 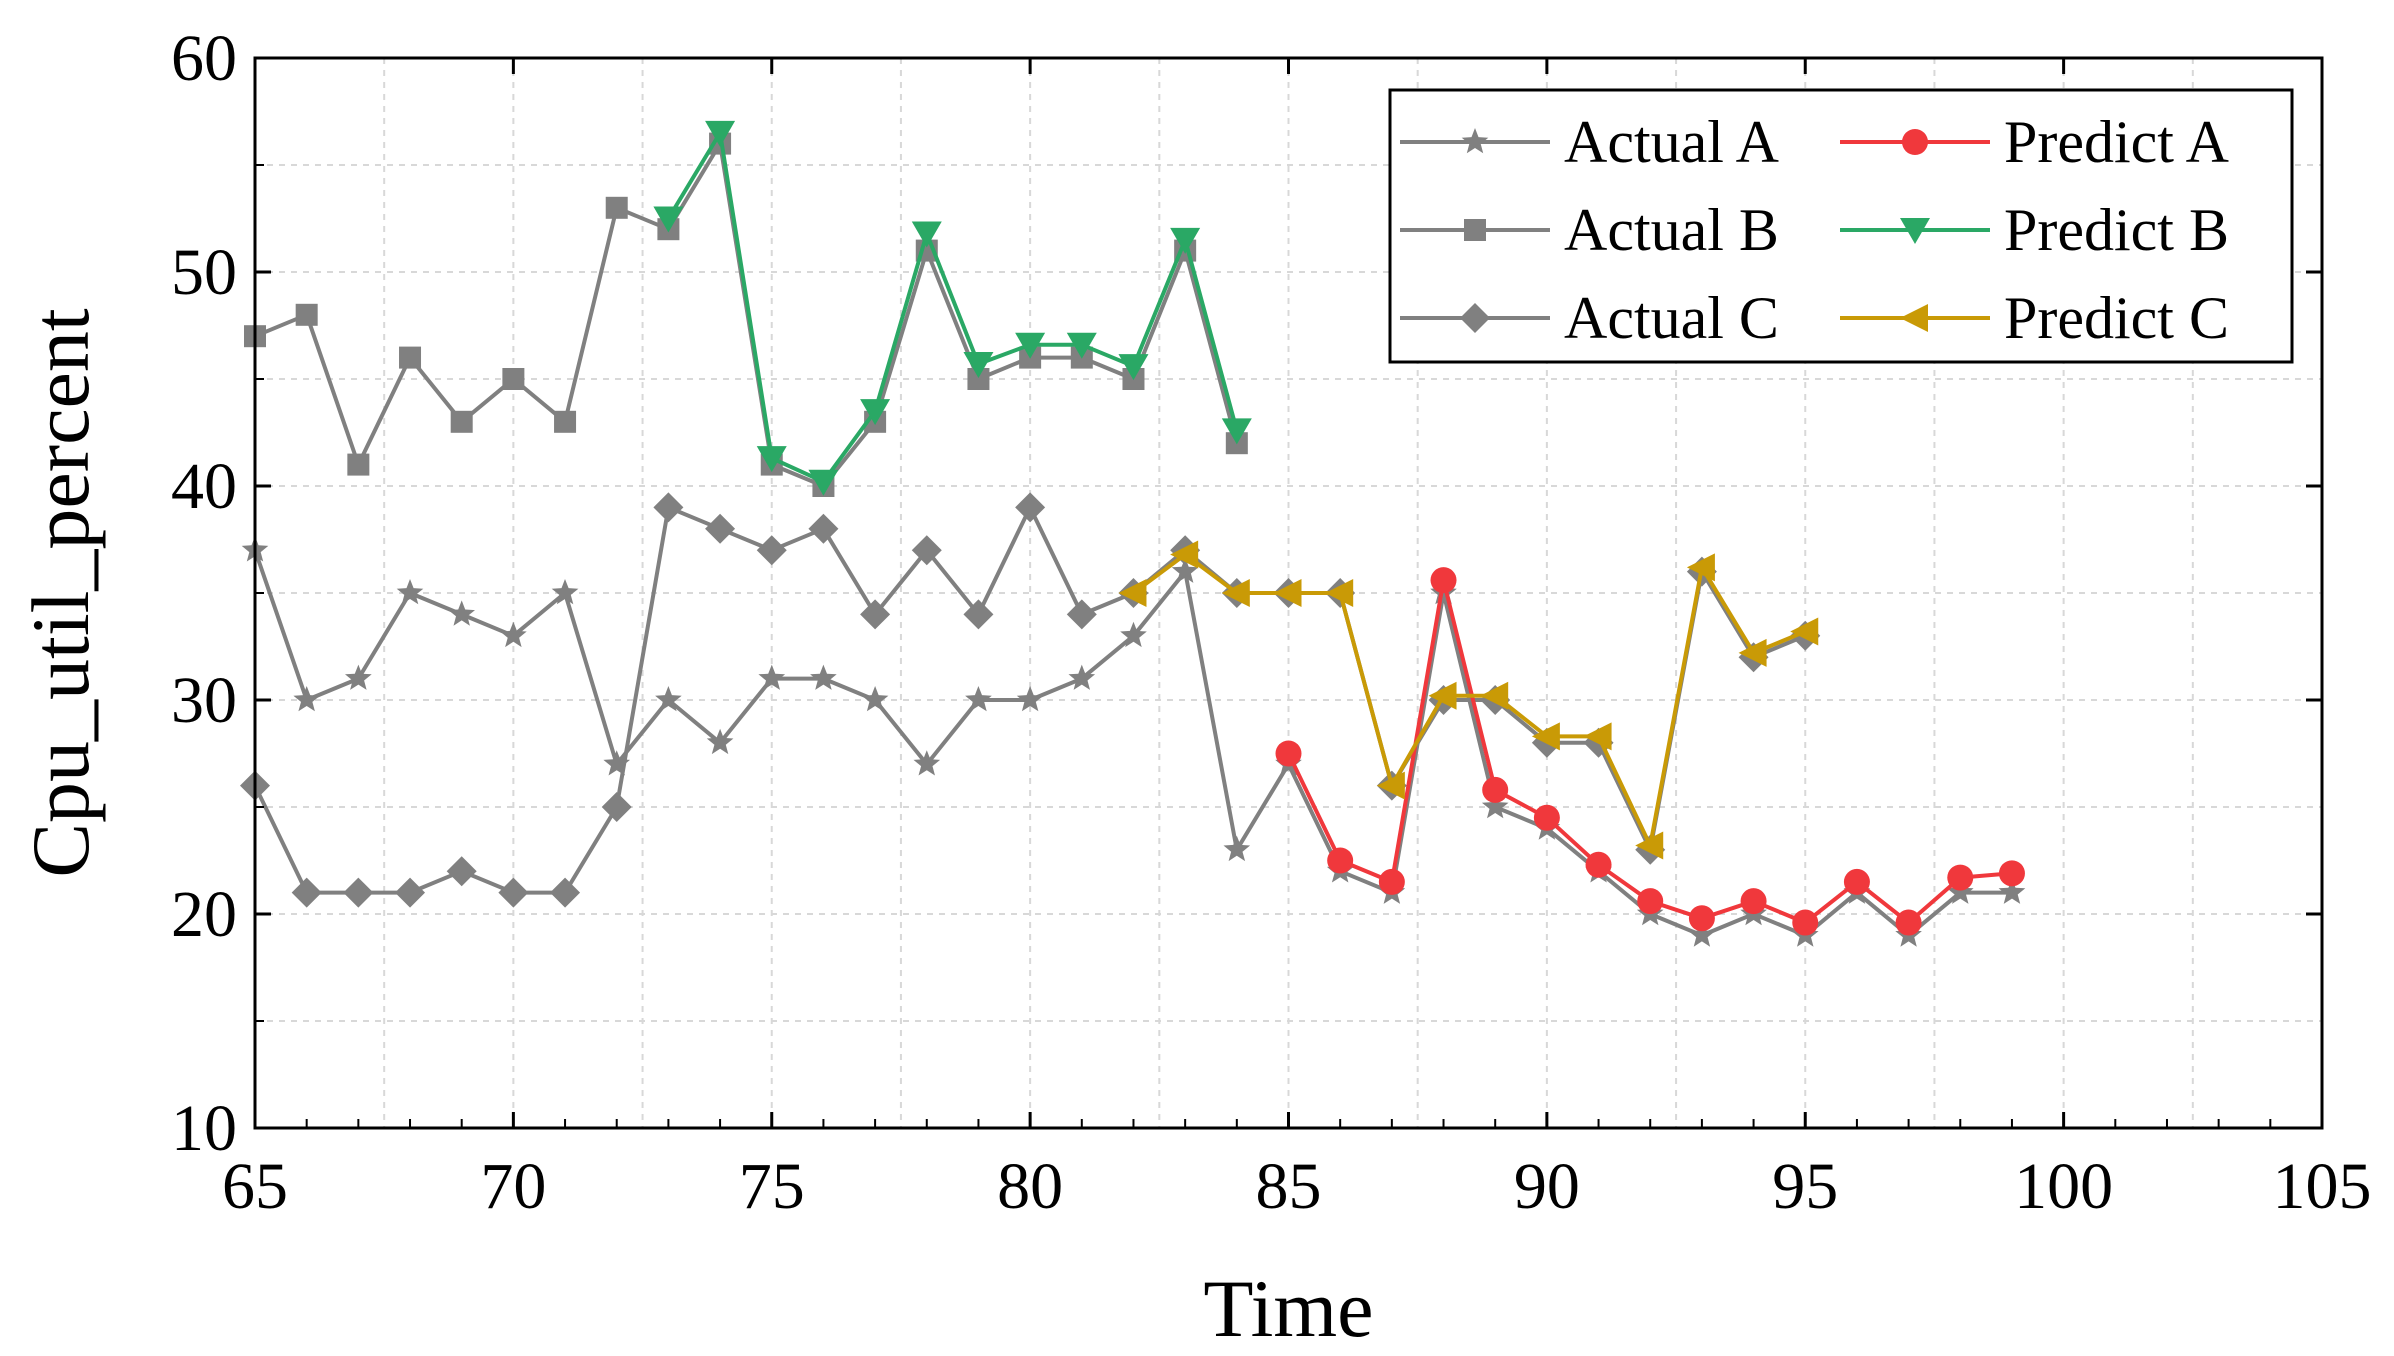 I want to click on legend-label: Actual A, so click(x=1671, y=142).